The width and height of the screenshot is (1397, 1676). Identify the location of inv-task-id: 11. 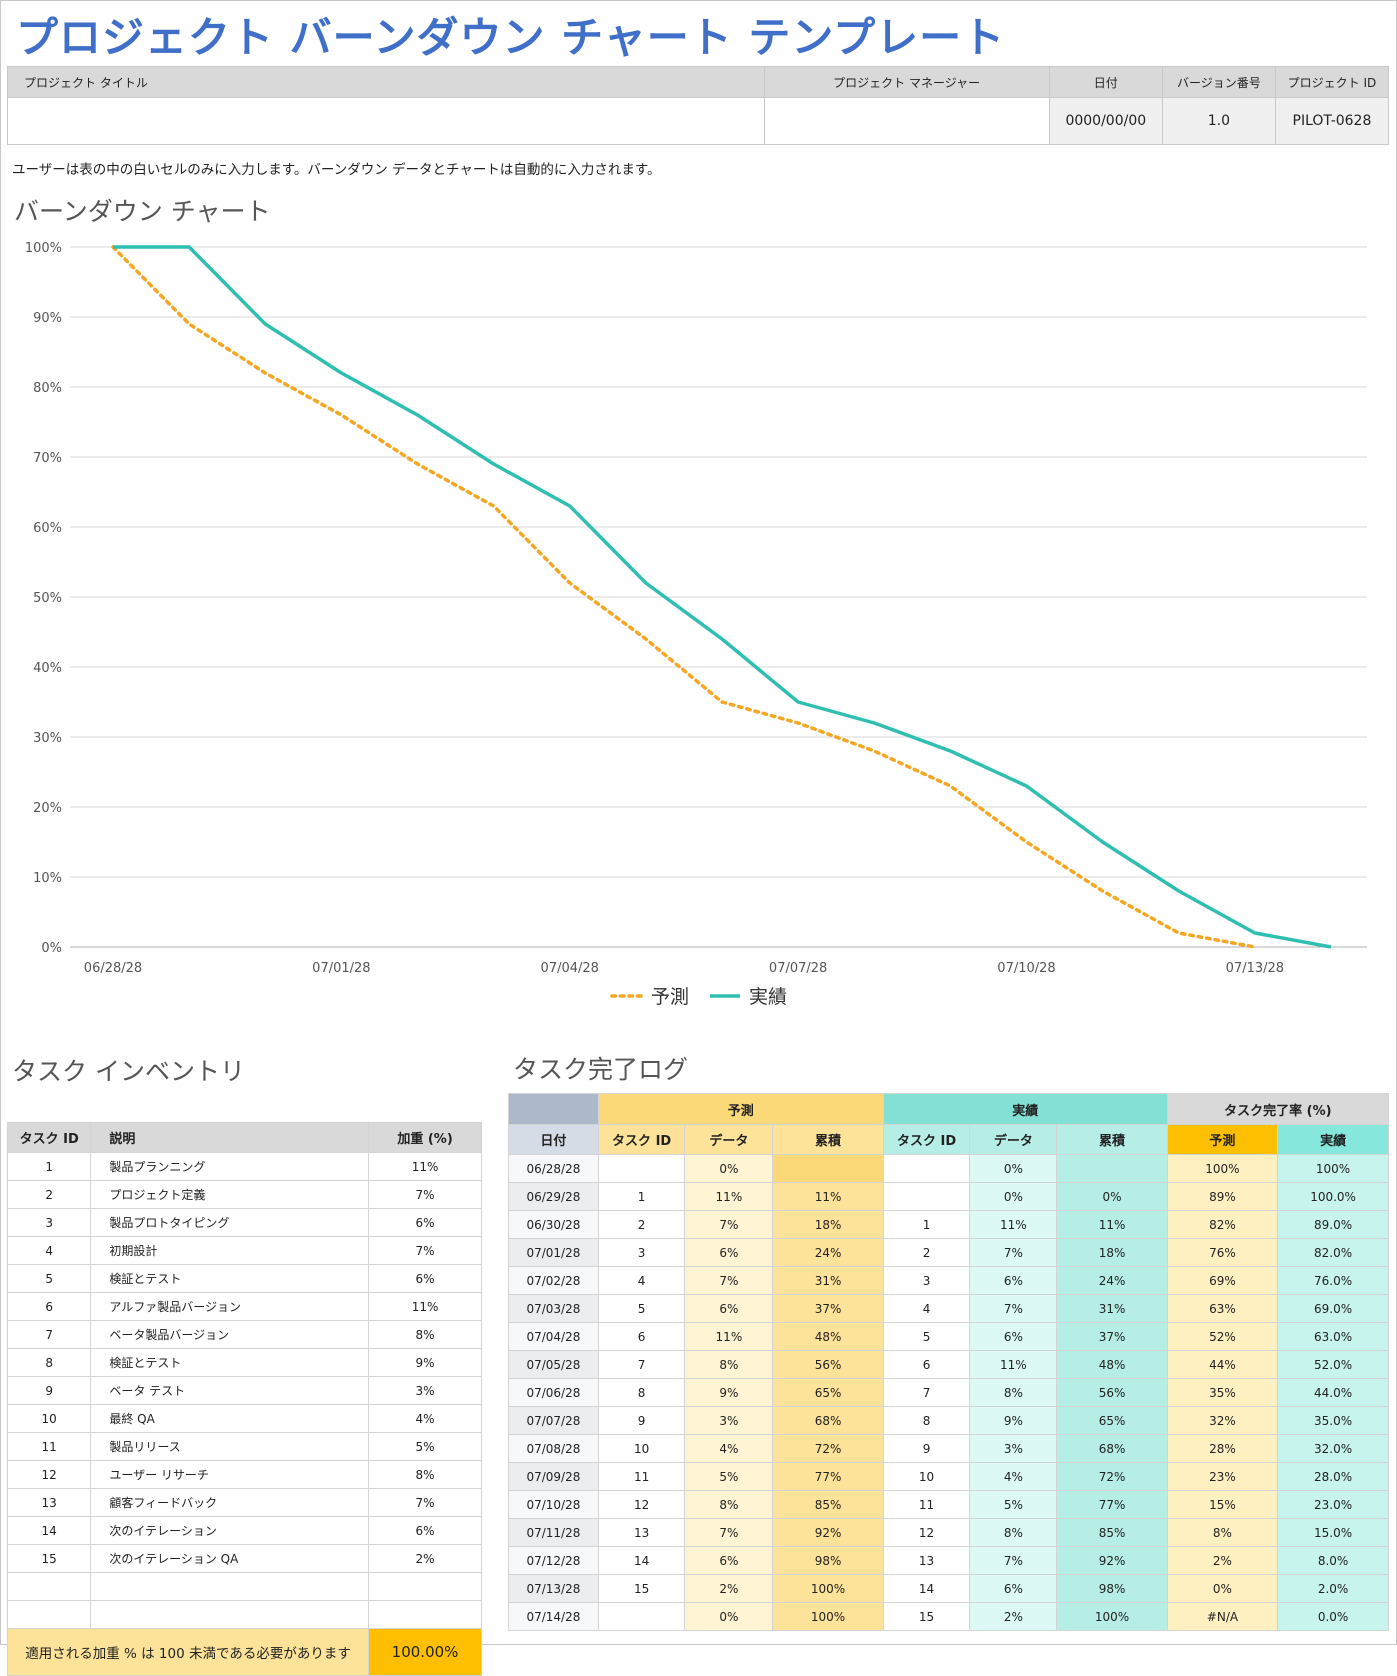
(49, 1447).